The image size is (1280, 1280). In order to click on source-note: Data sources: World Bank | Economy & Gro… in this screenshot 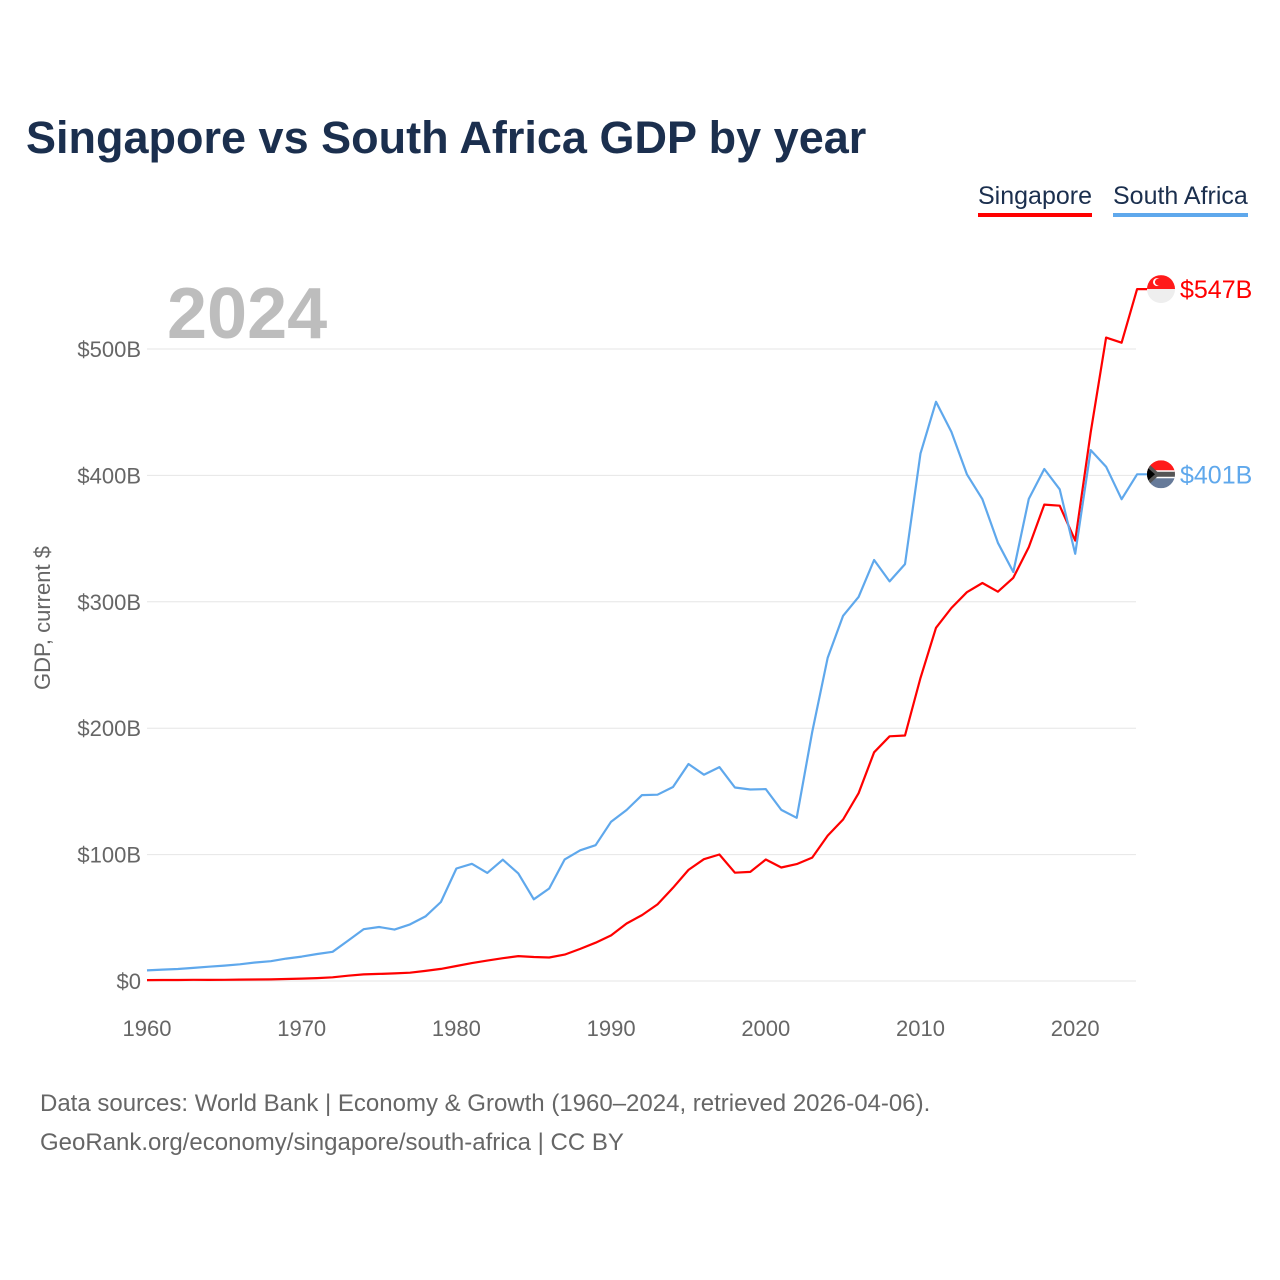, I will do `click(485, 1103)`.